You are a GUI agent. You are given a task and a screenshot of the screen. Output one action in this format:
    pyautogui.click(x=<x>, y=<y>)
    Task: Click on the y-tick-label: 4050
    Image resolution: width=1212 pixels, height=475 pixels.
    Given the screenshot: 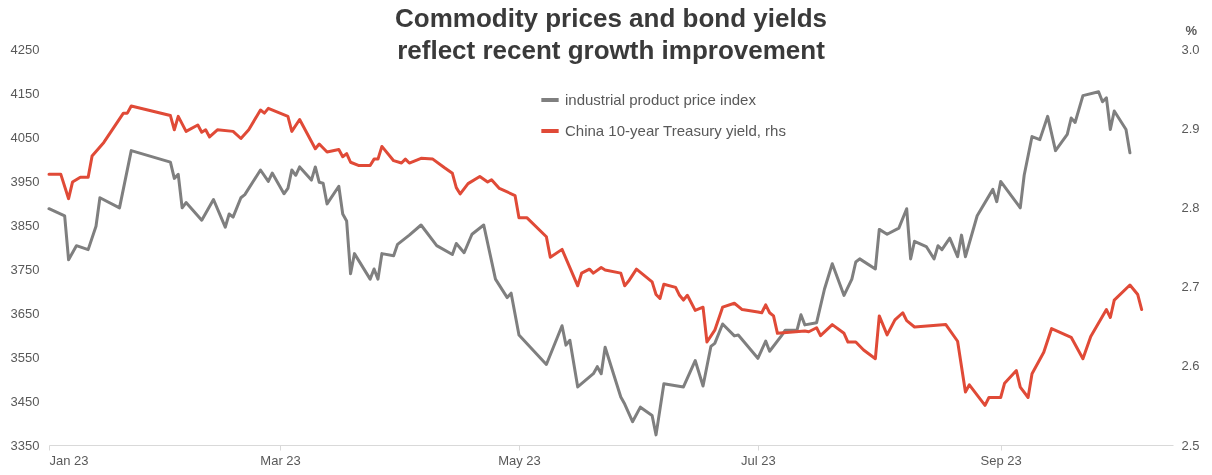 What is the action you would take?
    pyautogui.click(x=25, y=137)
    